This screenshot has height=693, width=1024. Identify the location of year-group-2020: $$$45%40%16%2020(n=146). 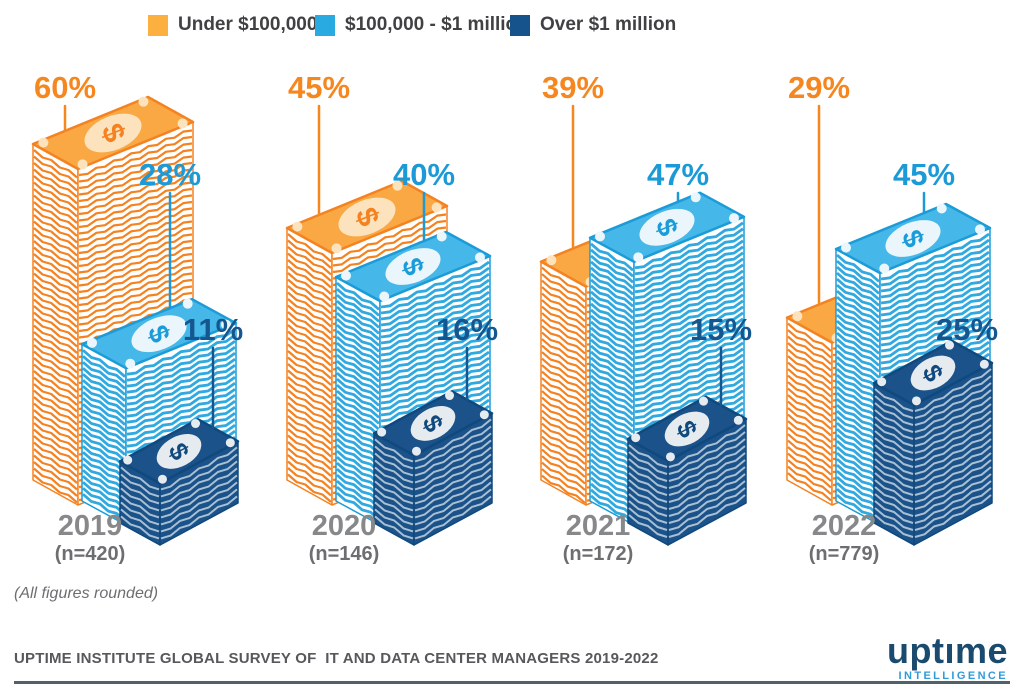
(391, 317).